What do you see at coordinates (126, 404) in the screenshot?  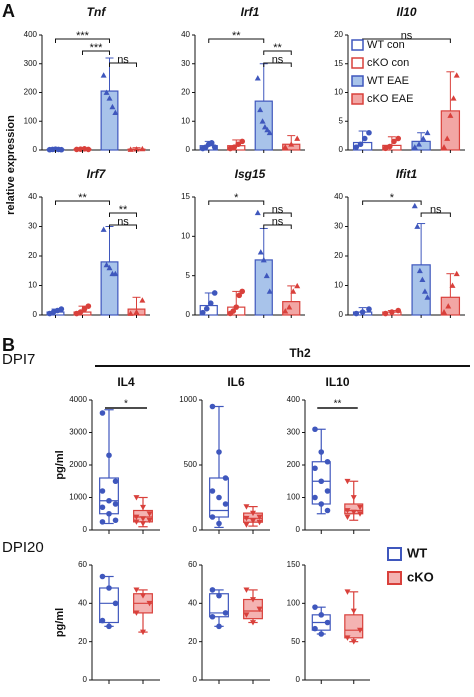 I see `significance-label: *` at bounding box center [126, 404].